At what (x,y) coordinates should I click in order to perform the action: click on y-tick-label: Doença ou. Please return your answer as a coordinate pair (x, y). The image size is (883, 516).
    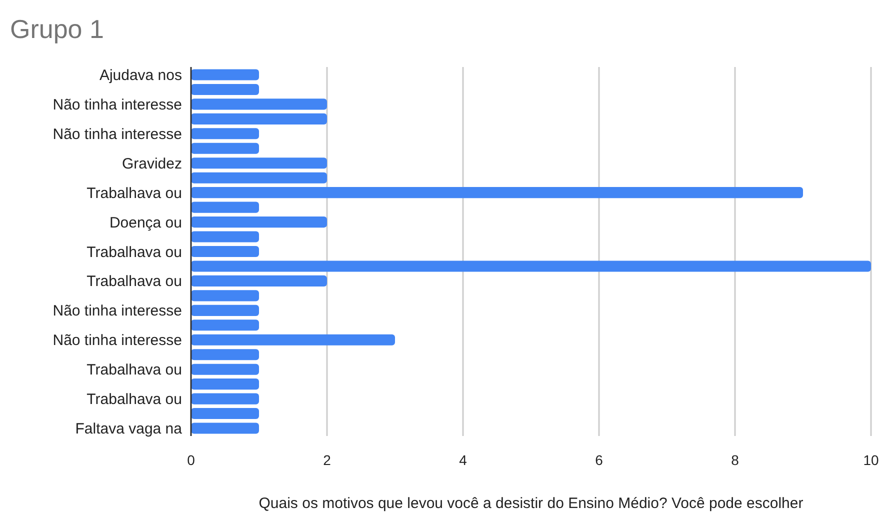
    Looking at the image, I should click on (145, 223).